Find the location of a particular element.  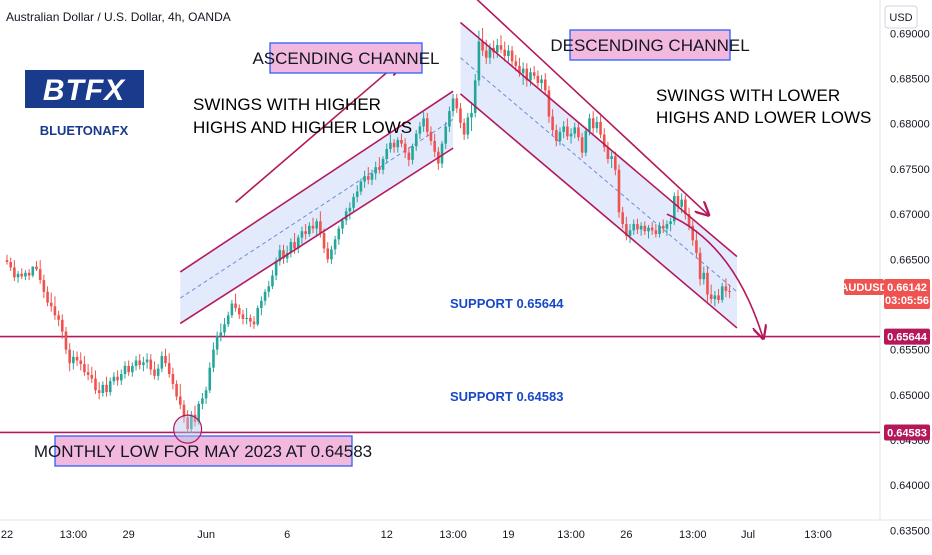

time-tick-label: 22 is located at coordinates (7, 535).